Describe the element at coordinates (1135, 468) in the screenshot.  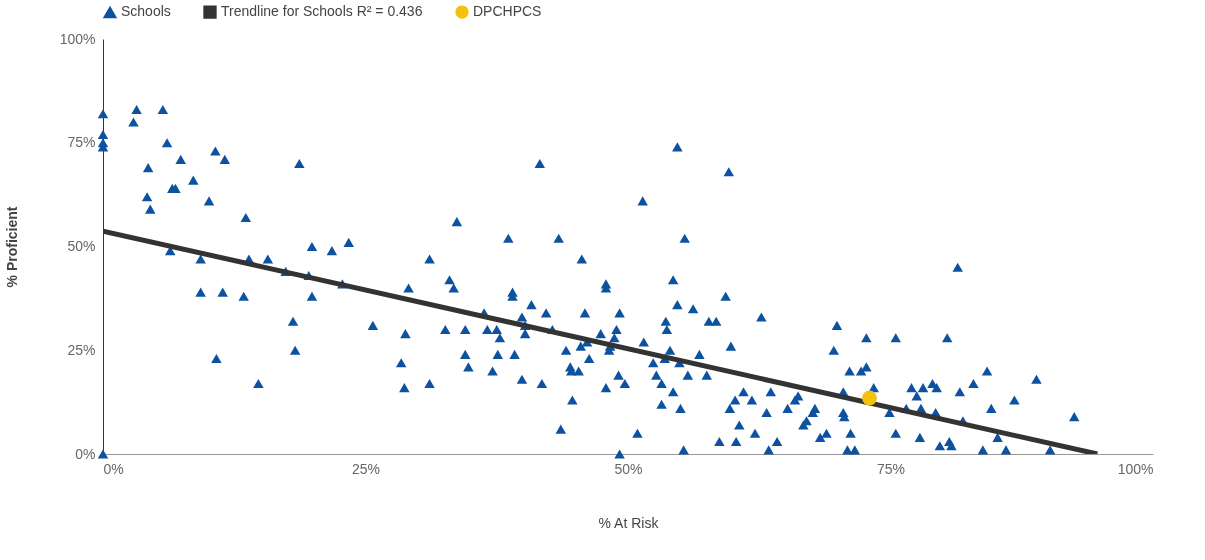
I see `x-tick-label: 100%` at that location.